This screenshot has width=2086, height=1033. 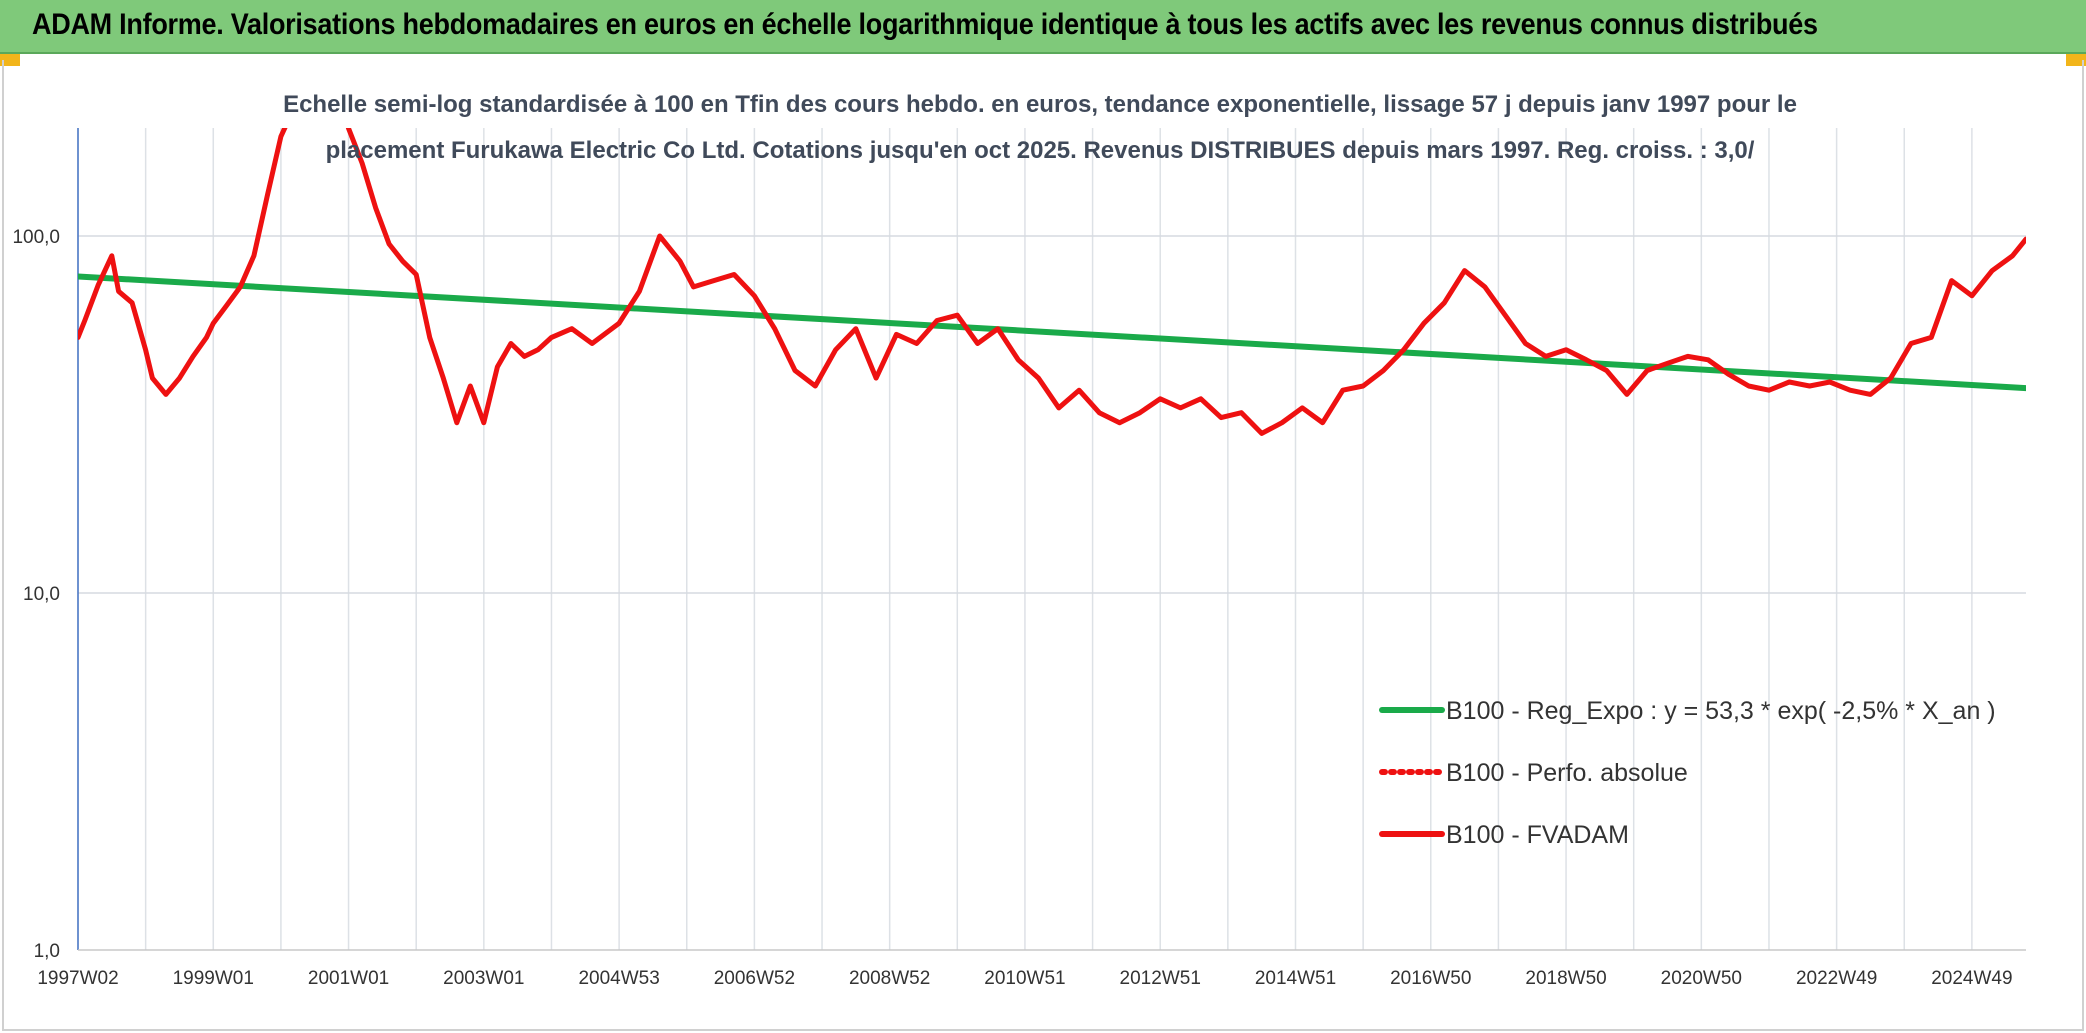 What do you see at coordinates (47, 951) in the screenshot?
I see `y-tick-label: 1,0` at bounding box center [47, 951].